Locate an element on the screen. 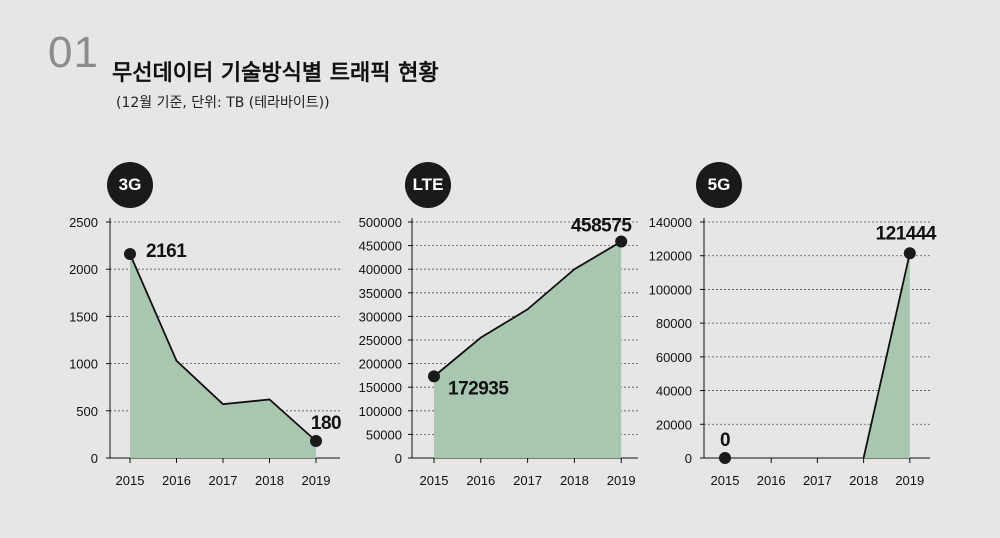 The image size is (1000, 538). y-tick-label: 500 is located at coordinates (87, 411).